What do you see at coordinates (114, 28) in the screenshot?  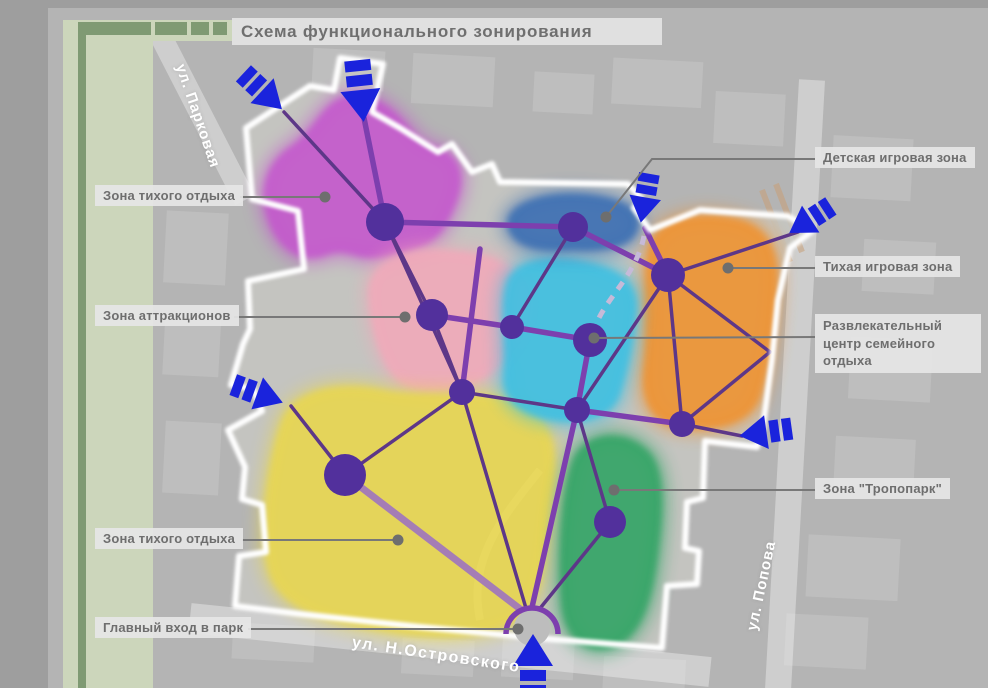 I see `frame-line-top` at bounding box center [114, 28].